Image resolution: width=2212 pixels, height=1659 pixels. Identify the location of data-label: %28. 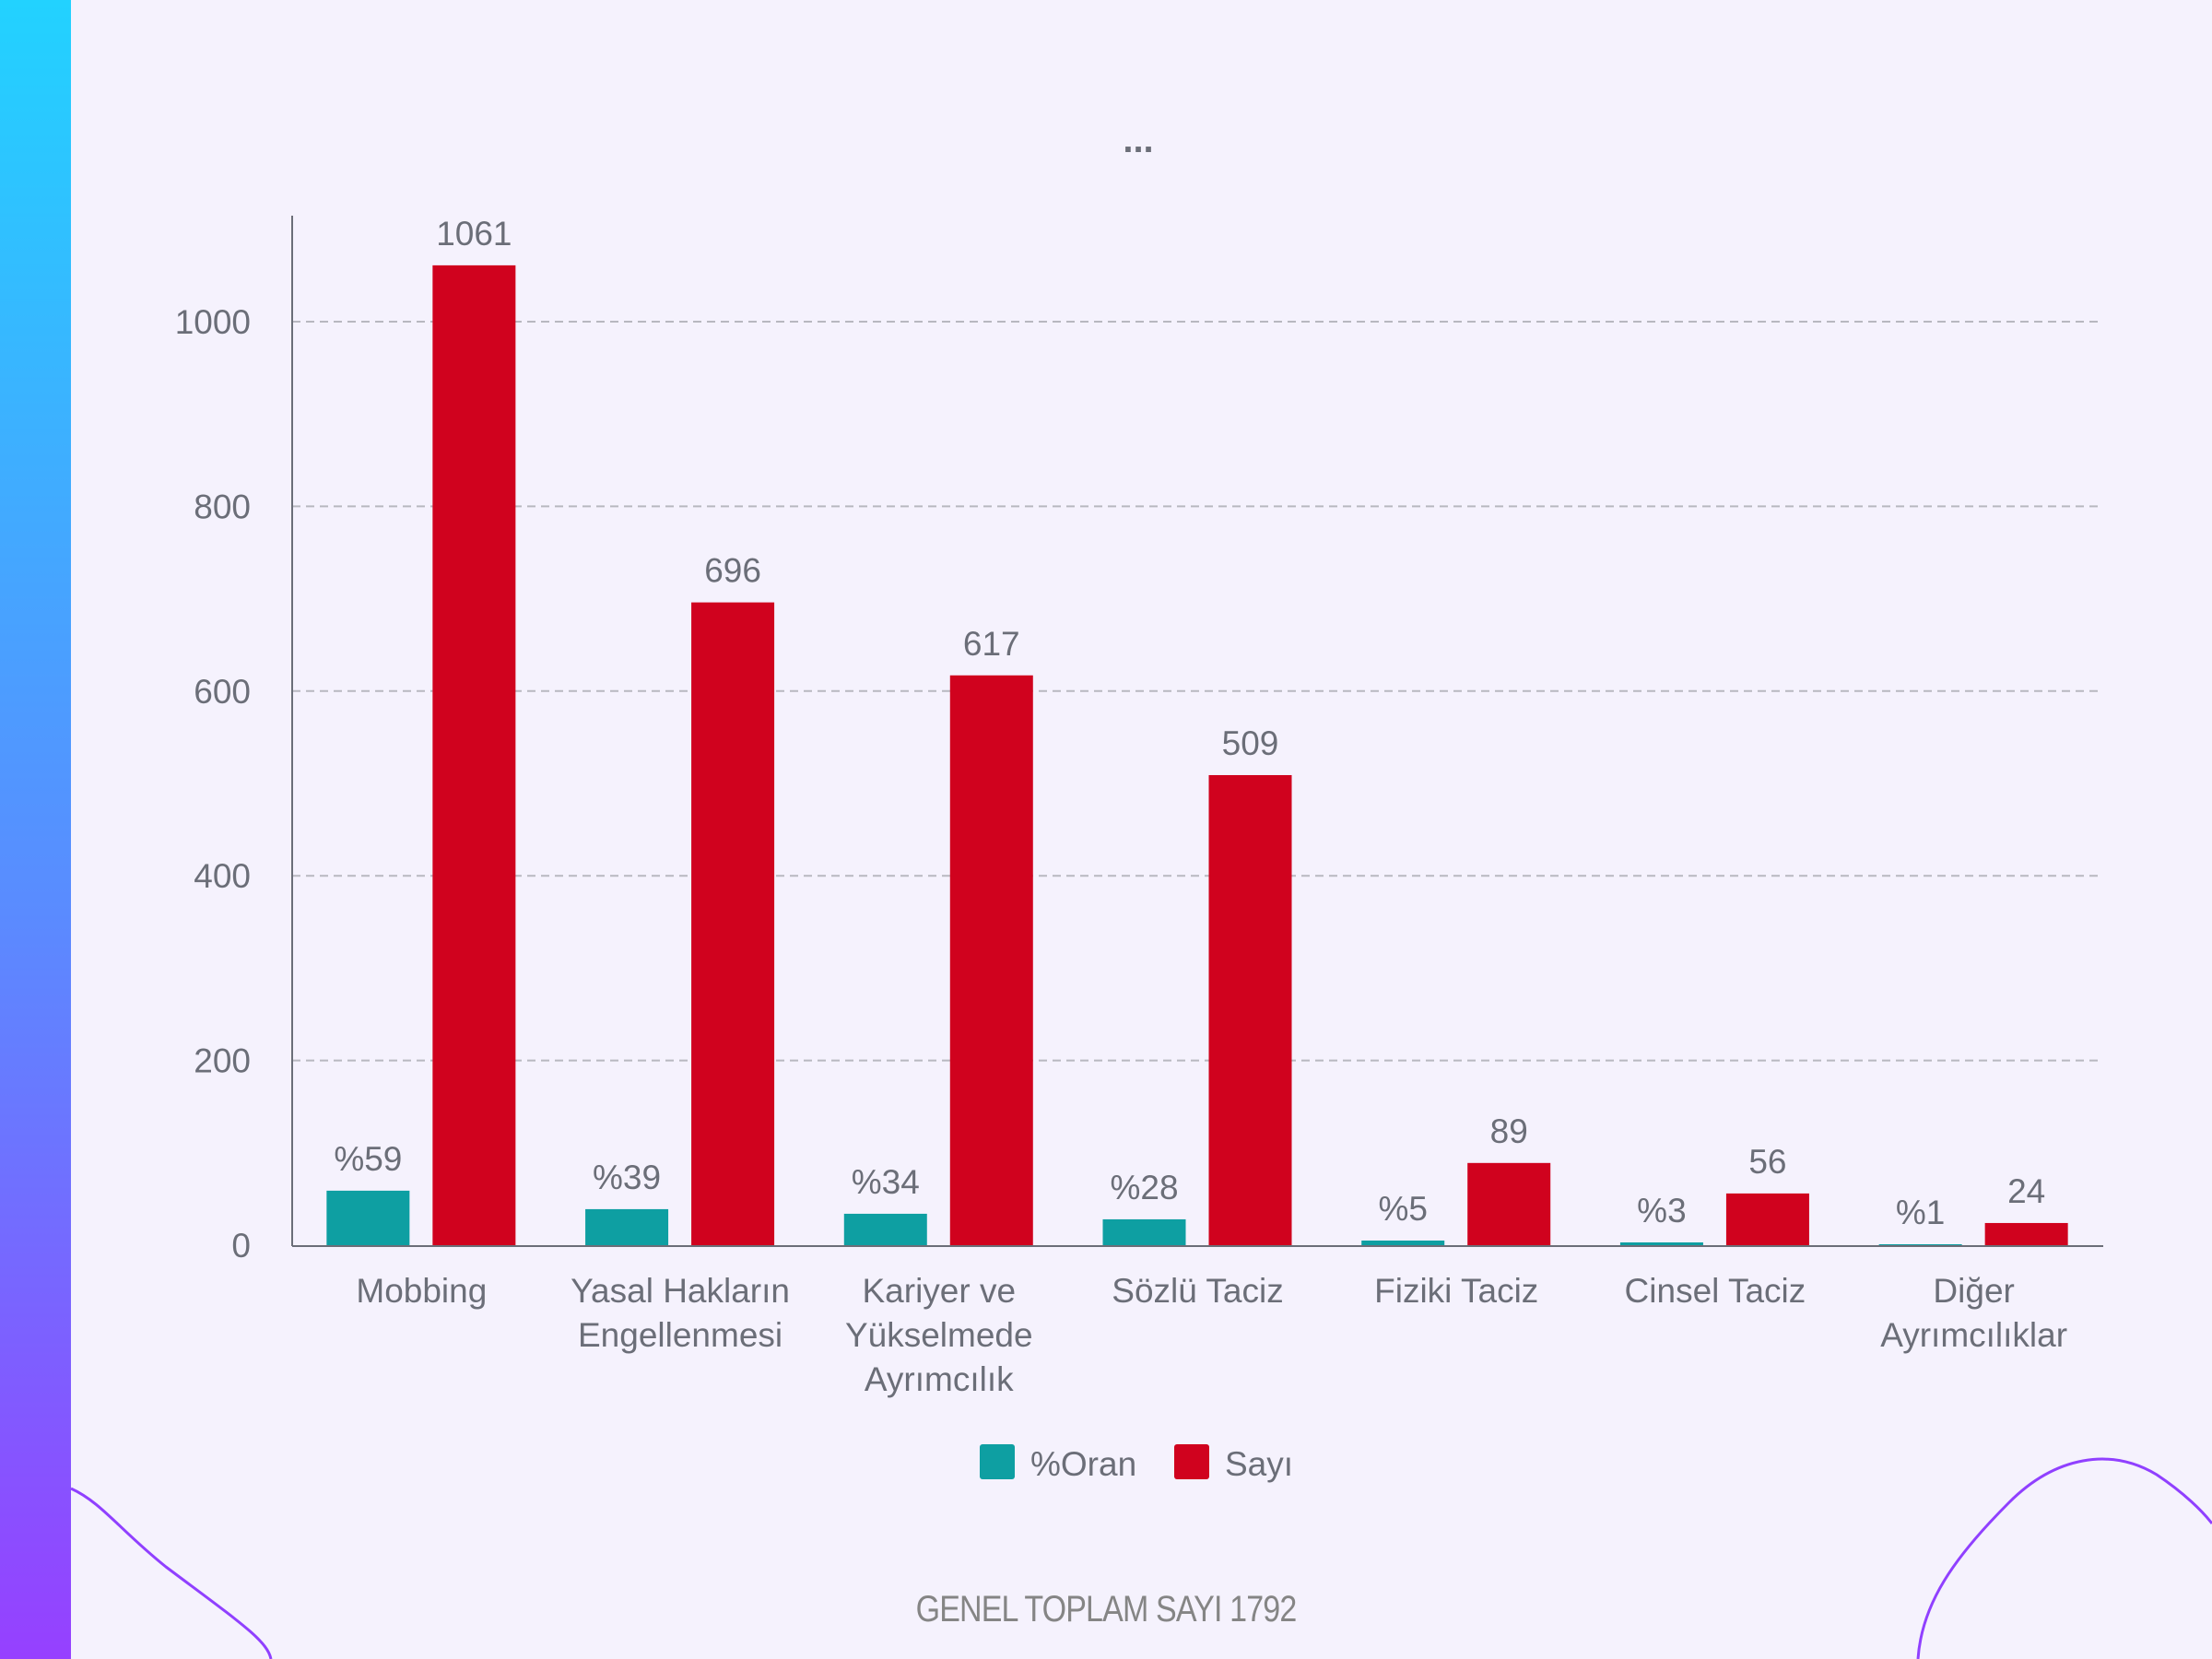
(1144, 1187).